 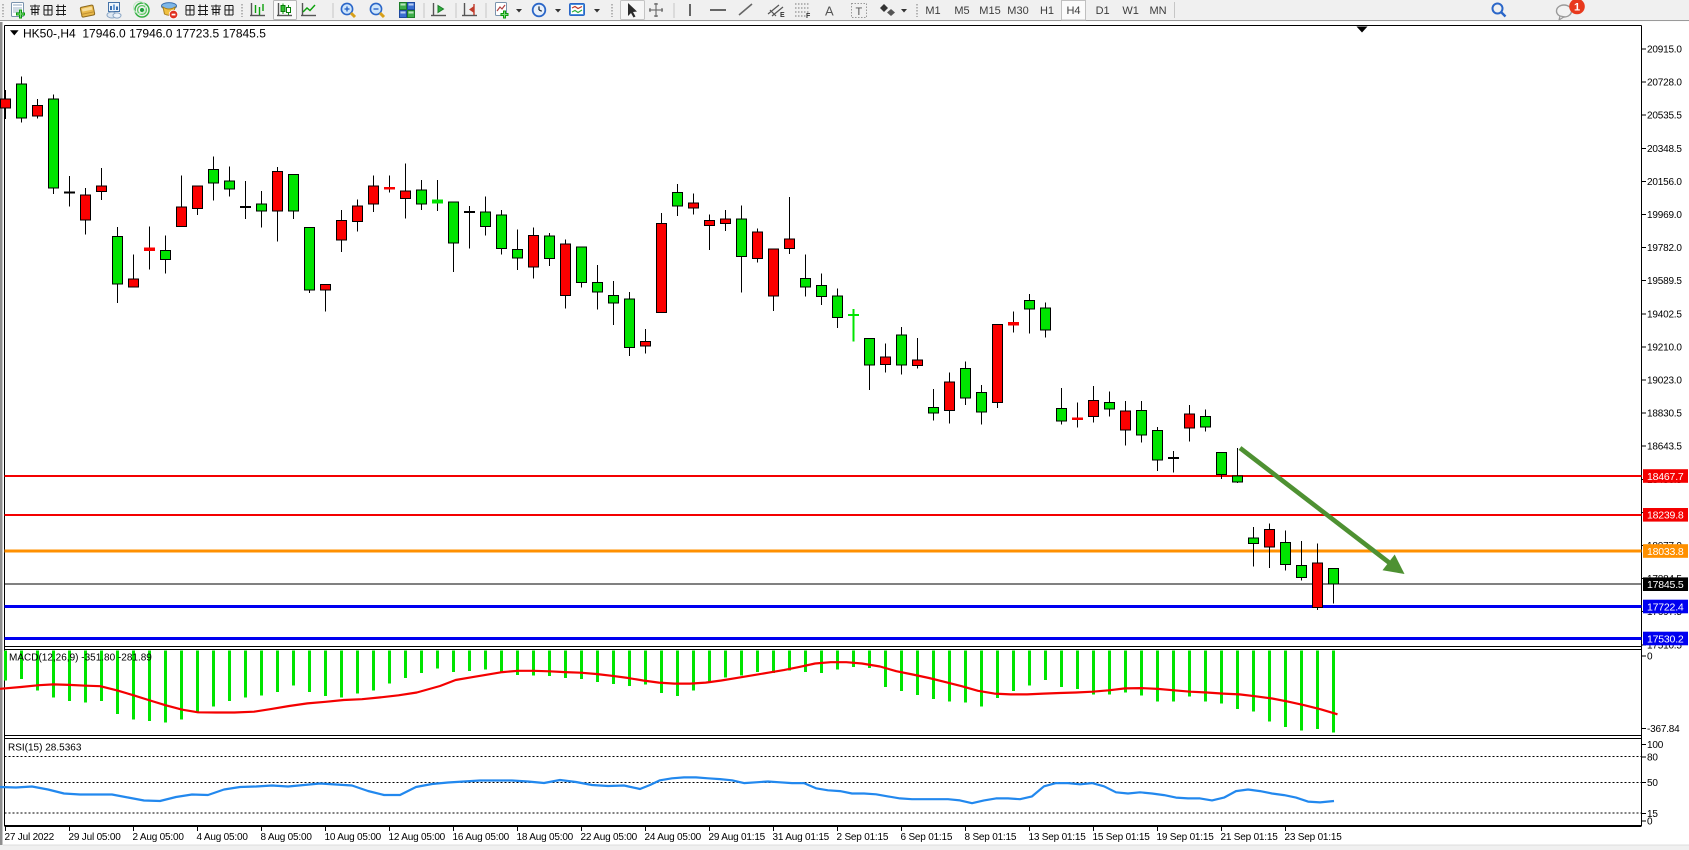 What do you see at coordinates (159, 837) in the screenshot?
I see `svg-text: 2 Aug 05:00` at bounding box center [159, 837].